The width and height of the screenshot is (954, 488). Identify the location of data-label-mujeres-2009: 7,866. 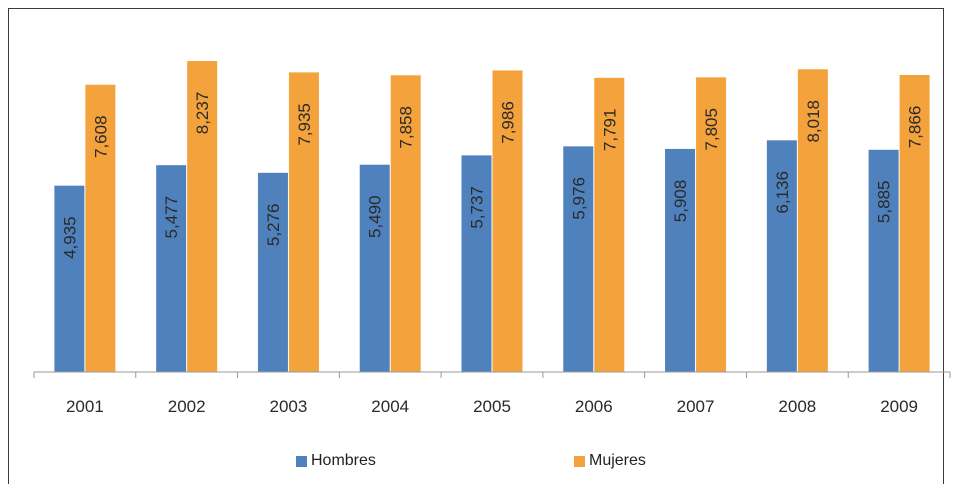
(915, 127).